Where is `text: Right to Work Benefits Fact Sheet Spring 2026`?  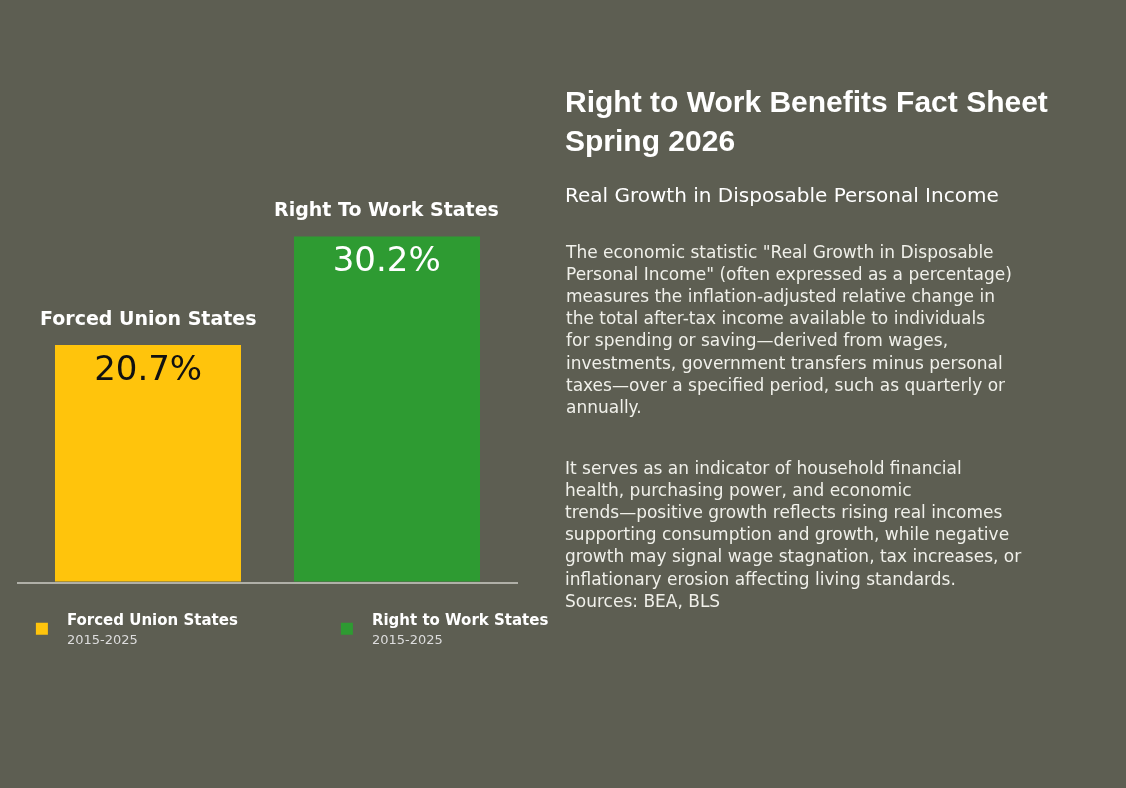
text: Right to Work Benefits Fact Sheet Spring 2026 is located at coordinates (806, 121).